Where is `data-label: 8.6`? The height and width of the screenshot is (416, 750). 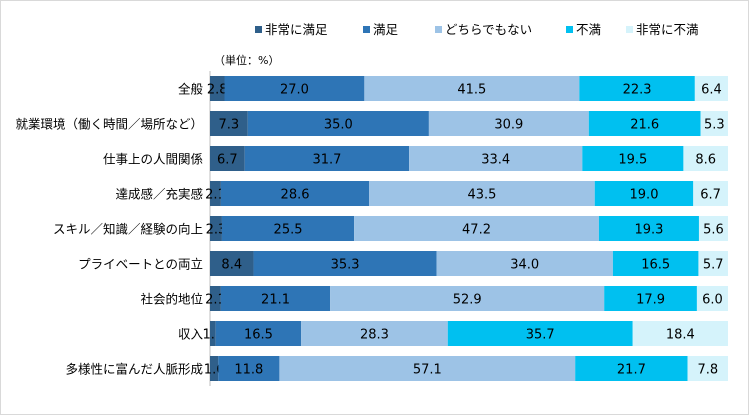 data-label: 8.6 is located at coordinates (705, 160).